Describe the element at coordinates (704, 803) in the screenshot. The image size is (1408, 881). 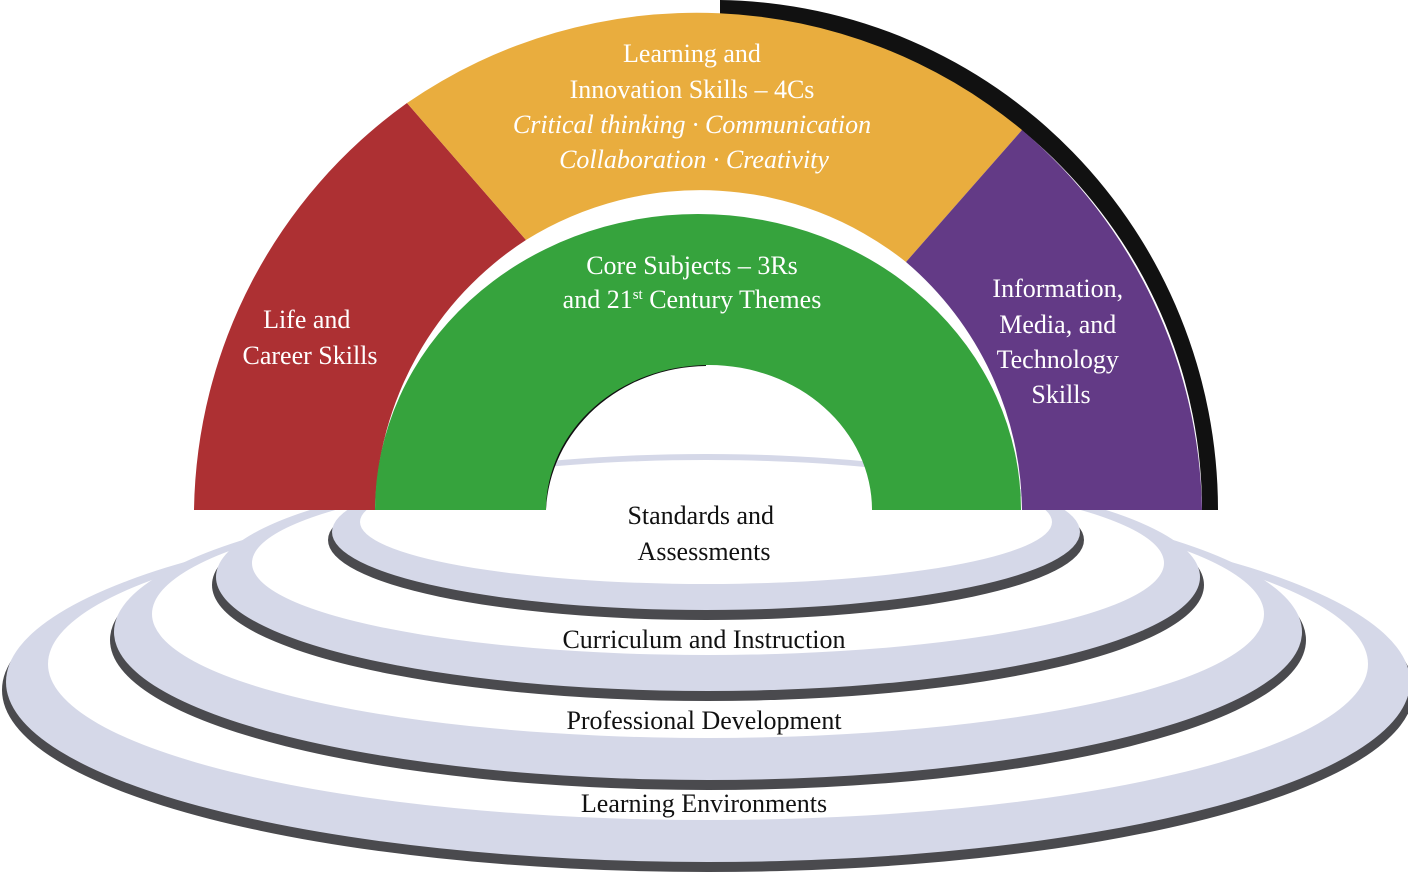
I see `label-learning-environments: Learning Environments` at that location.